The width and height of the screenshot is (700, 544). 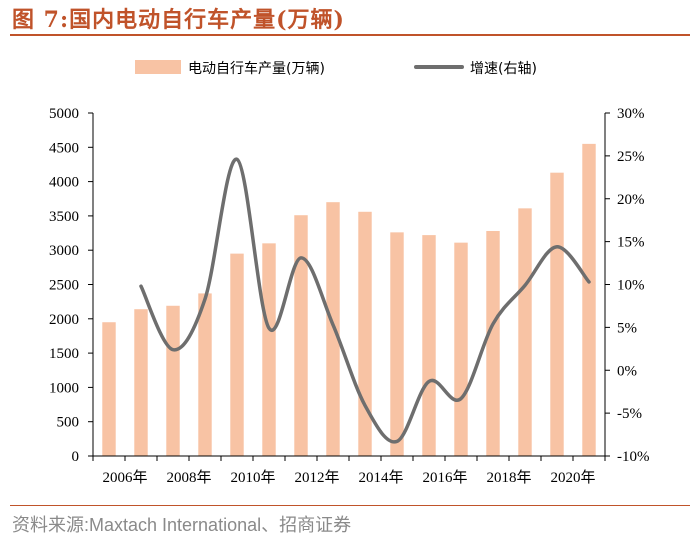 What do you see at coordinates (68, 423) in the screenshot?
I see `y-left-tick-label: 500` at bounding box center [68, 423].